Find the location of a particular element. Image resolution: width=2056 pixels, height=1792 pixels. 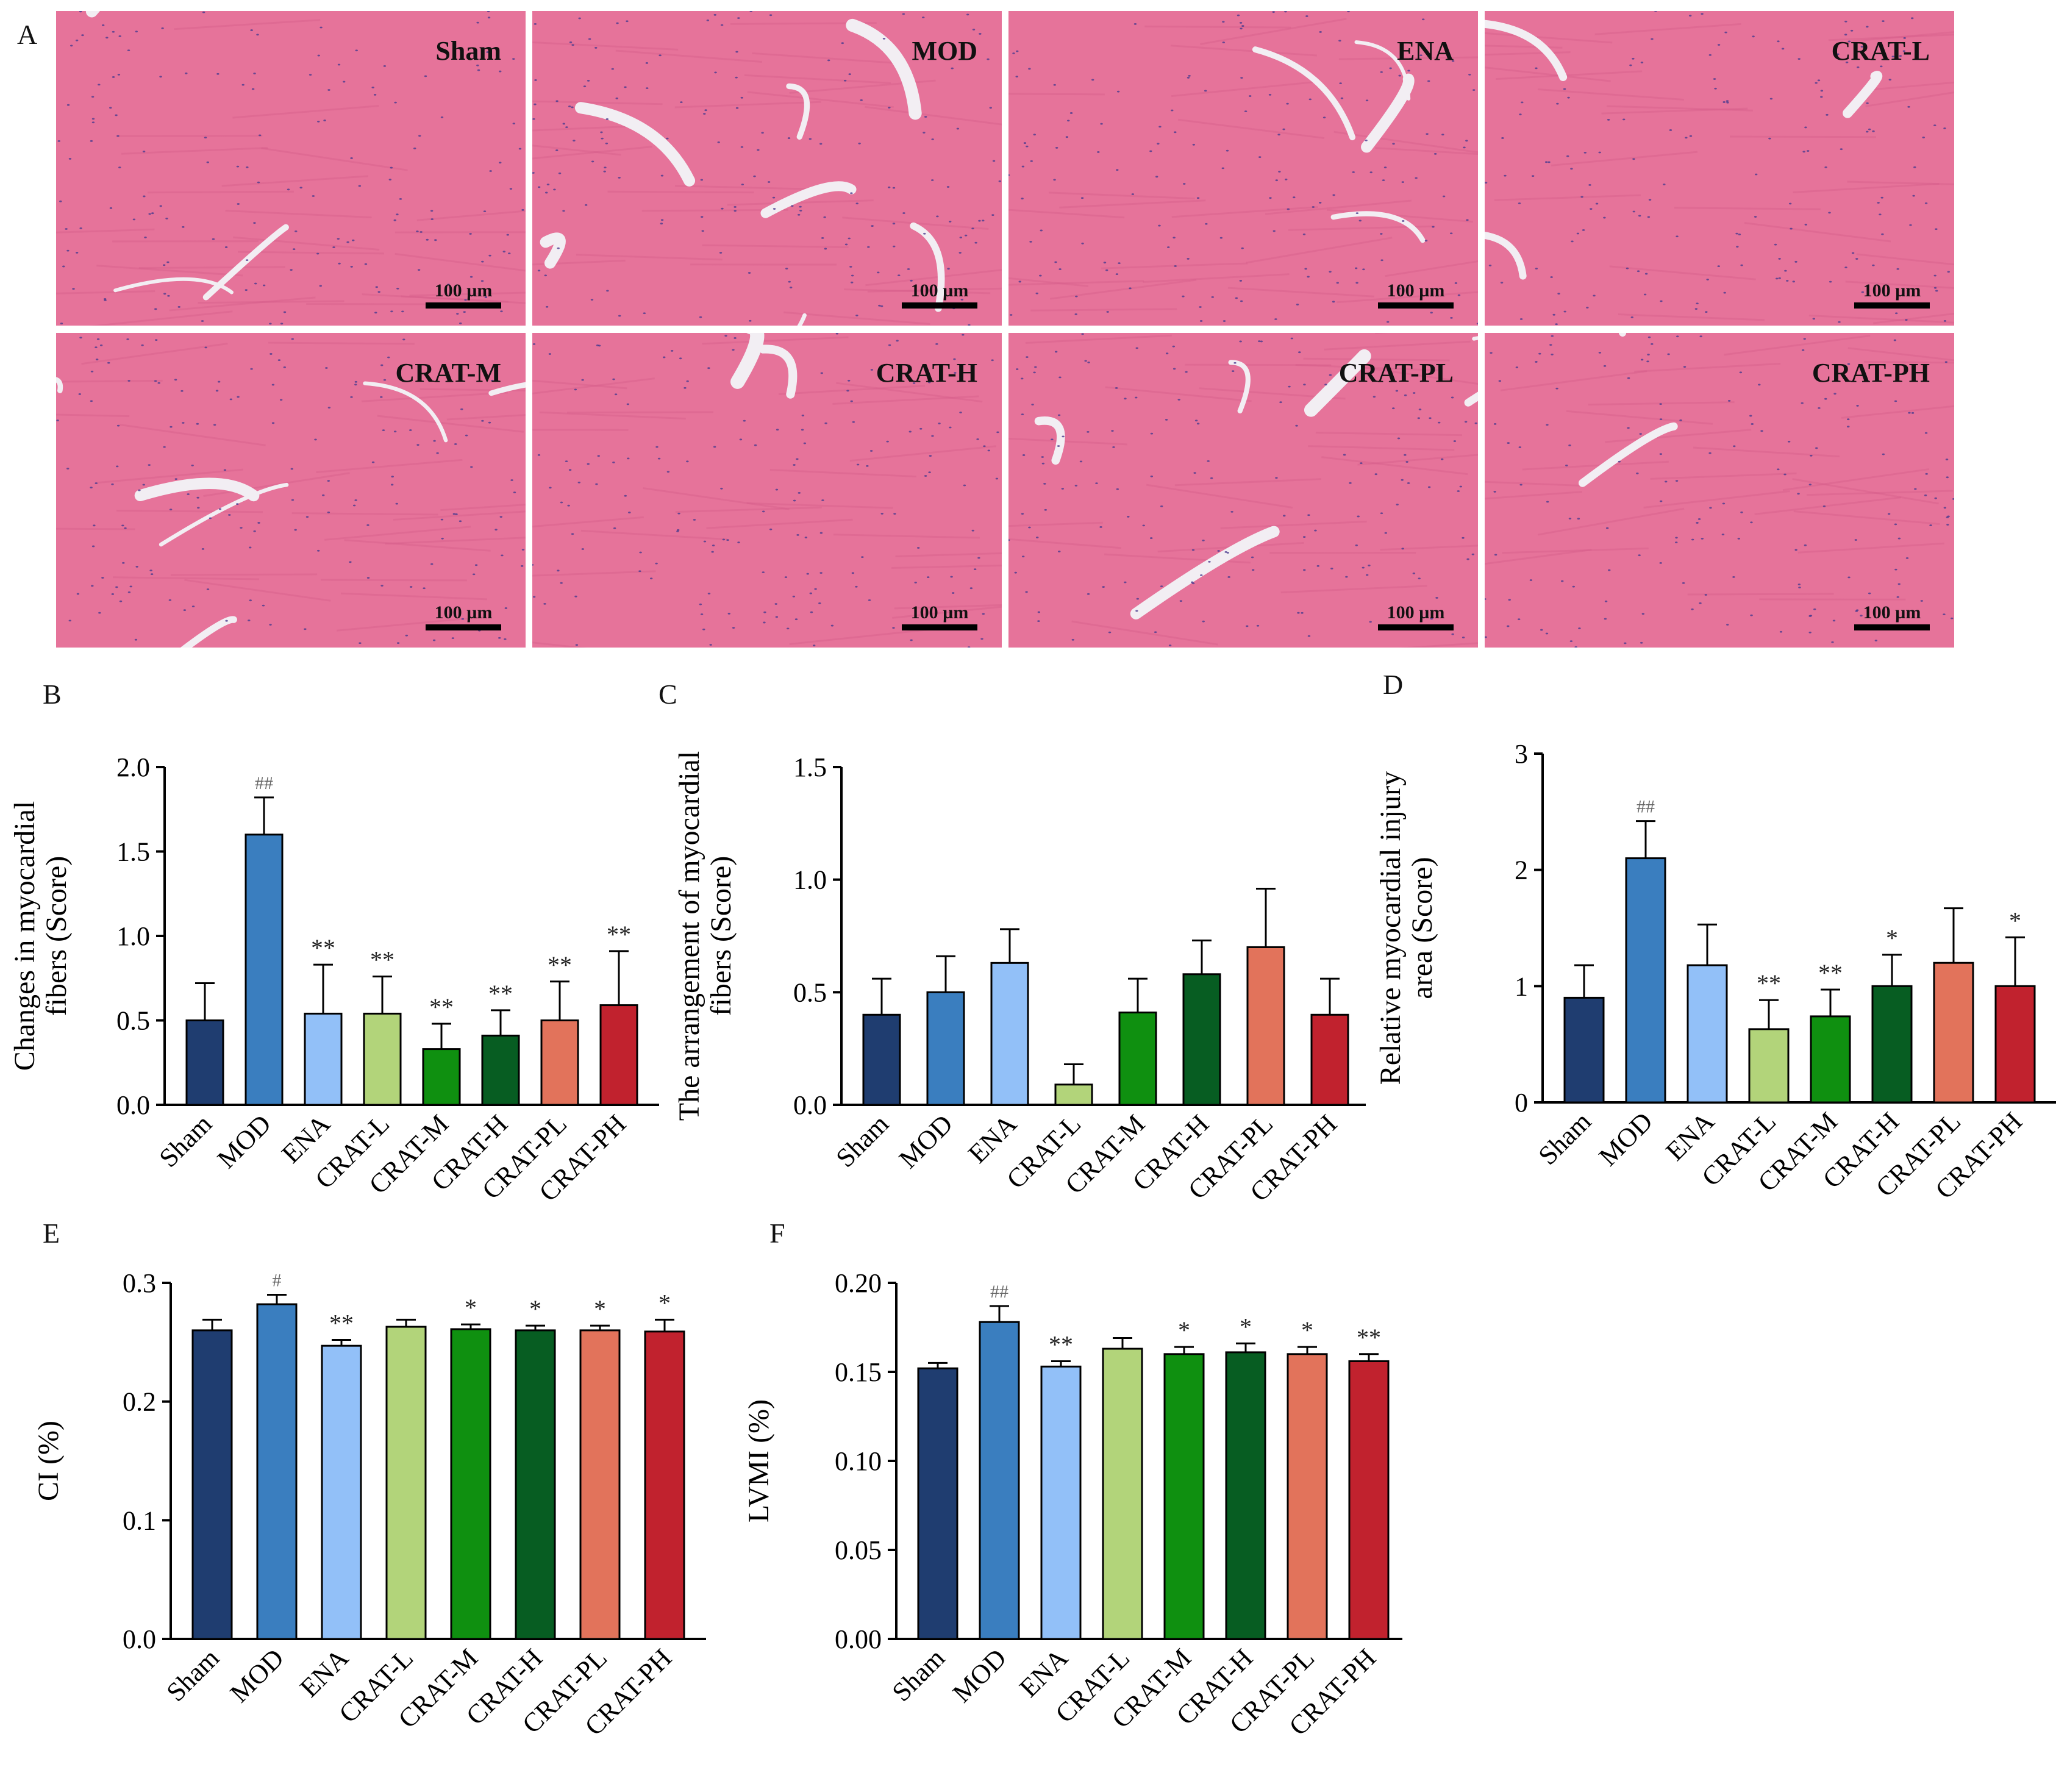

x-tick-label: MOD is located at coordinates (257, 1675).